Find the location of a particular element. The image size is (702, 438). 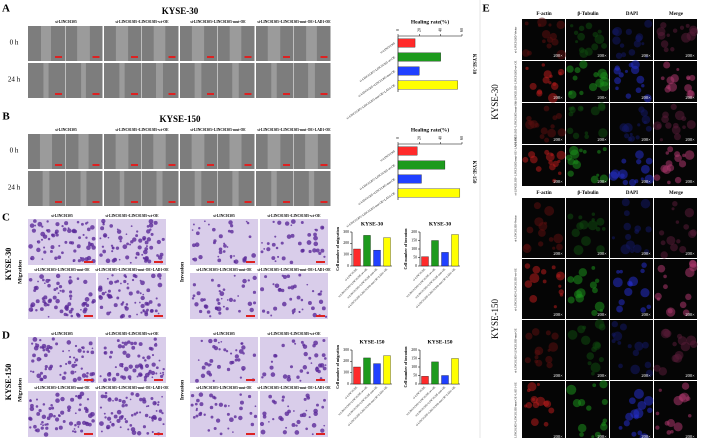

image-caption: si-LINC01305+LINC01305-mut-OE+LAD1-OE is located at coordinates (132, 270).